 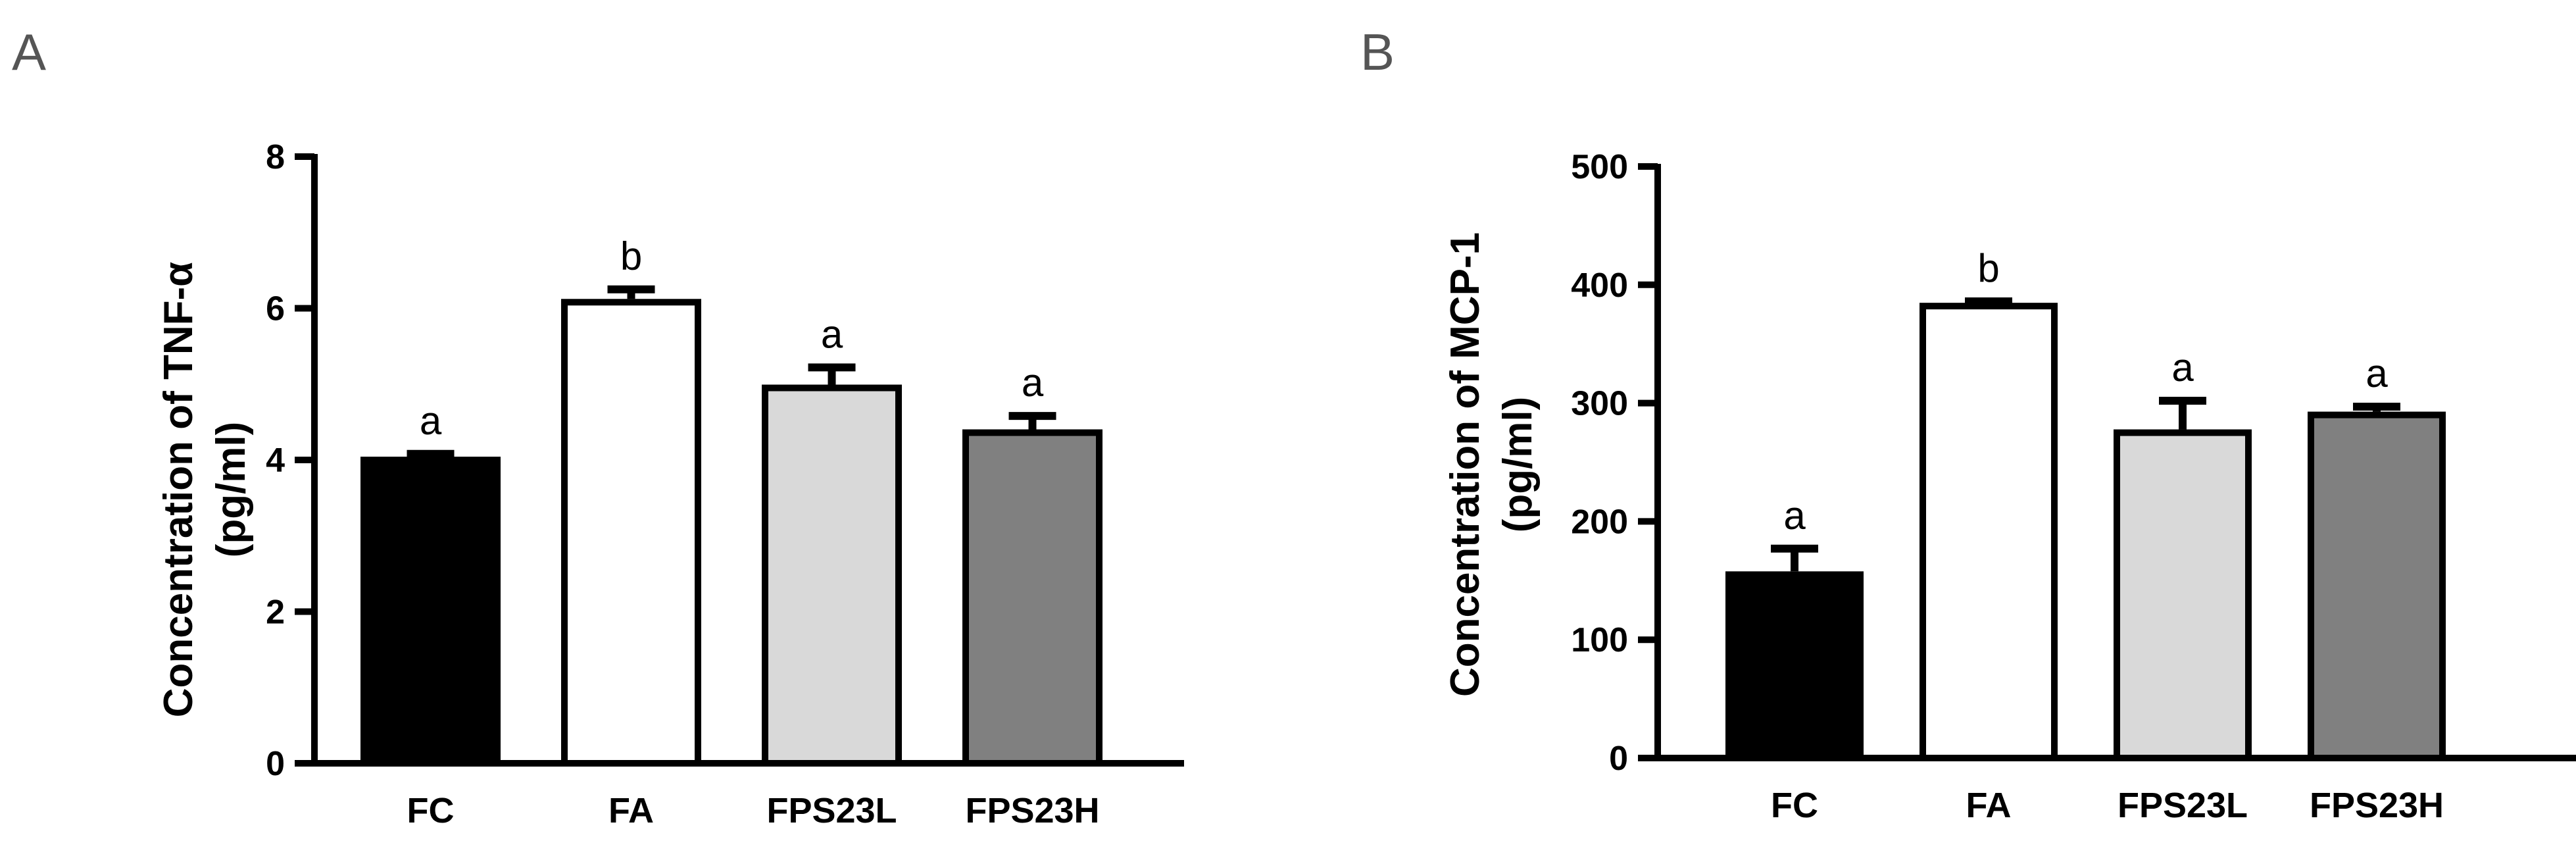 I want to click on y-tick-label: 4, so click(x=275, y=461).